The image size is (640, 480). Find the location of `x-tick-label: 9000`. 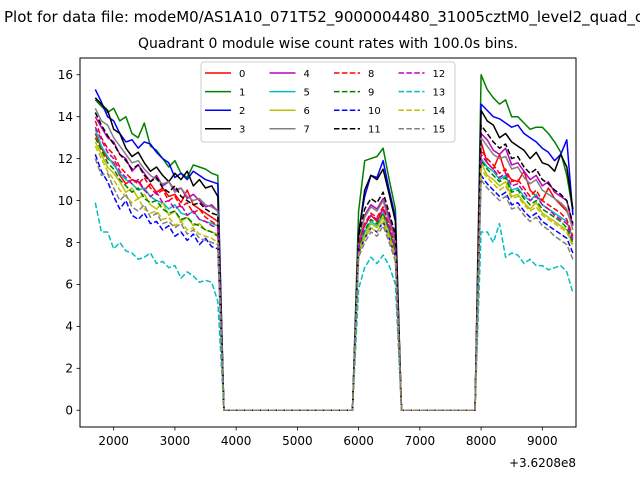

x-tick-label: 9000 is located at coordinates (542, 441).